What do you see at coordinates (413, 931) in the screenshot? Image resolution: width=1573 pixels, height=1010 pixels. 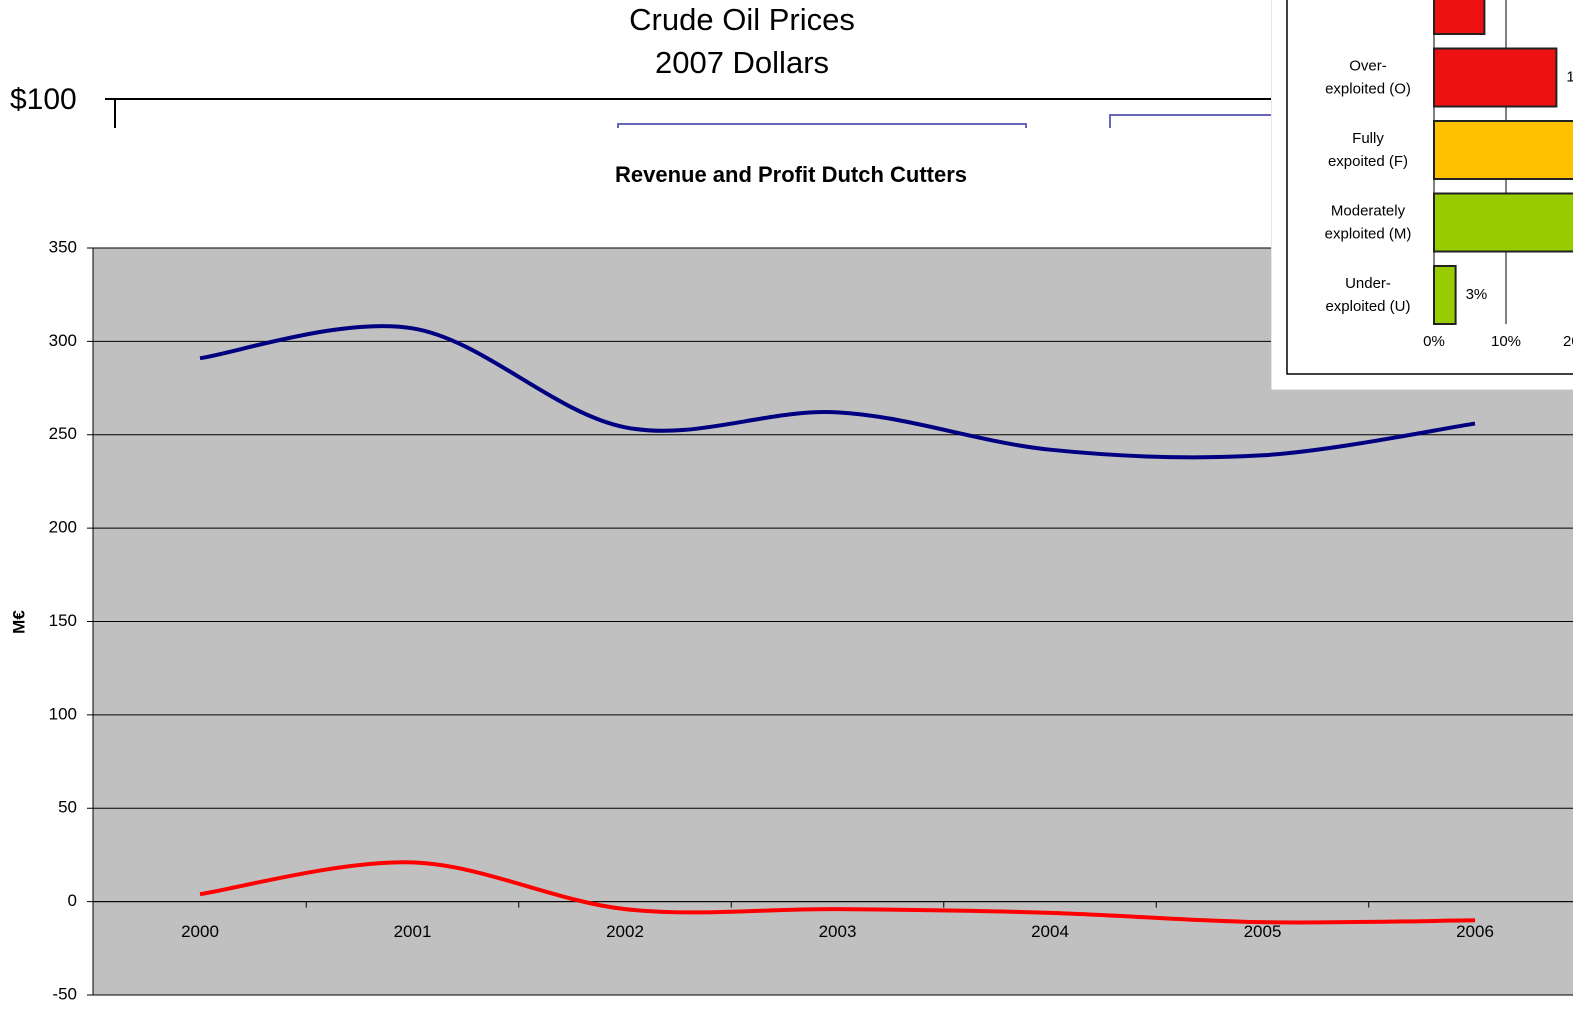 I see `x-tick-label: 2001` at bounding box center [413, 931].